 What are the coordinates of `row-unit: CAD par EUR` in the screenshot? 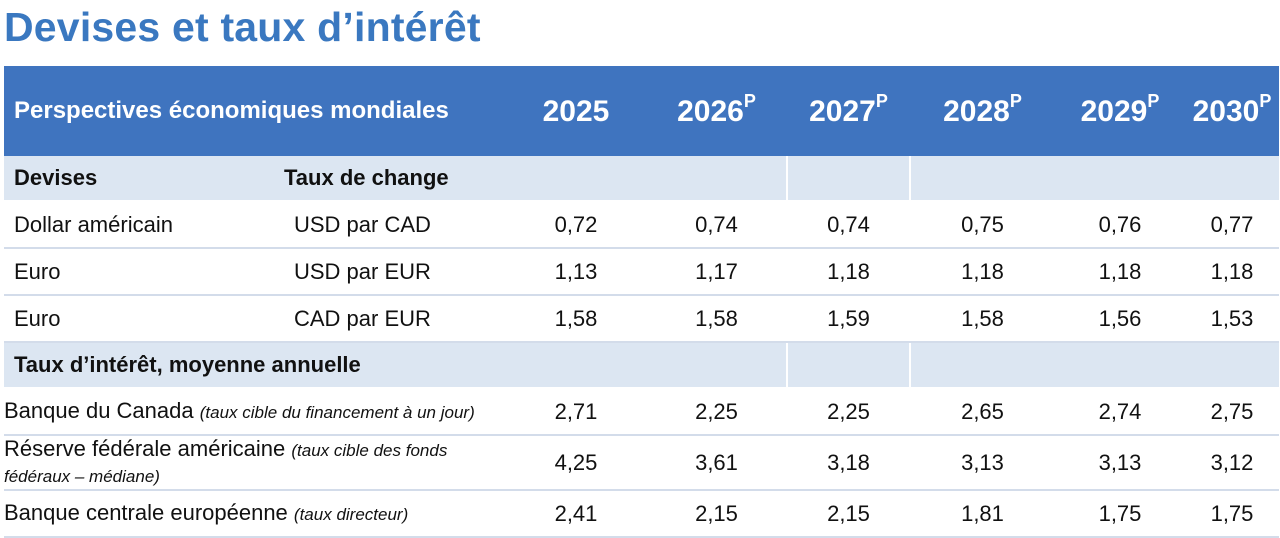 It's located at (395, 319).